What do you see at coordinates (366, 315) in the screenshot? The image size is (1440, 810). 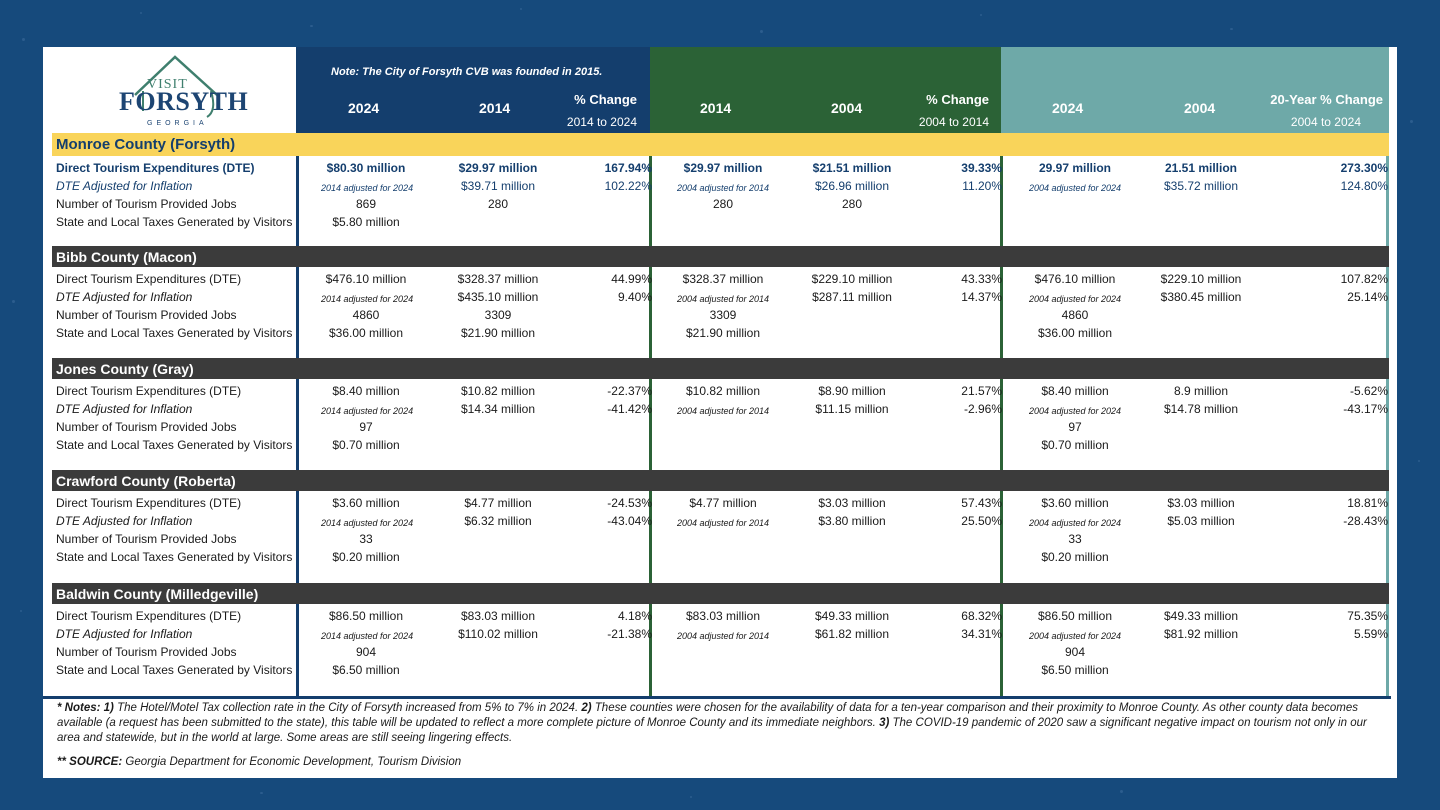 I see `cell-jobs: 4860` at bounding box center [366, 315].